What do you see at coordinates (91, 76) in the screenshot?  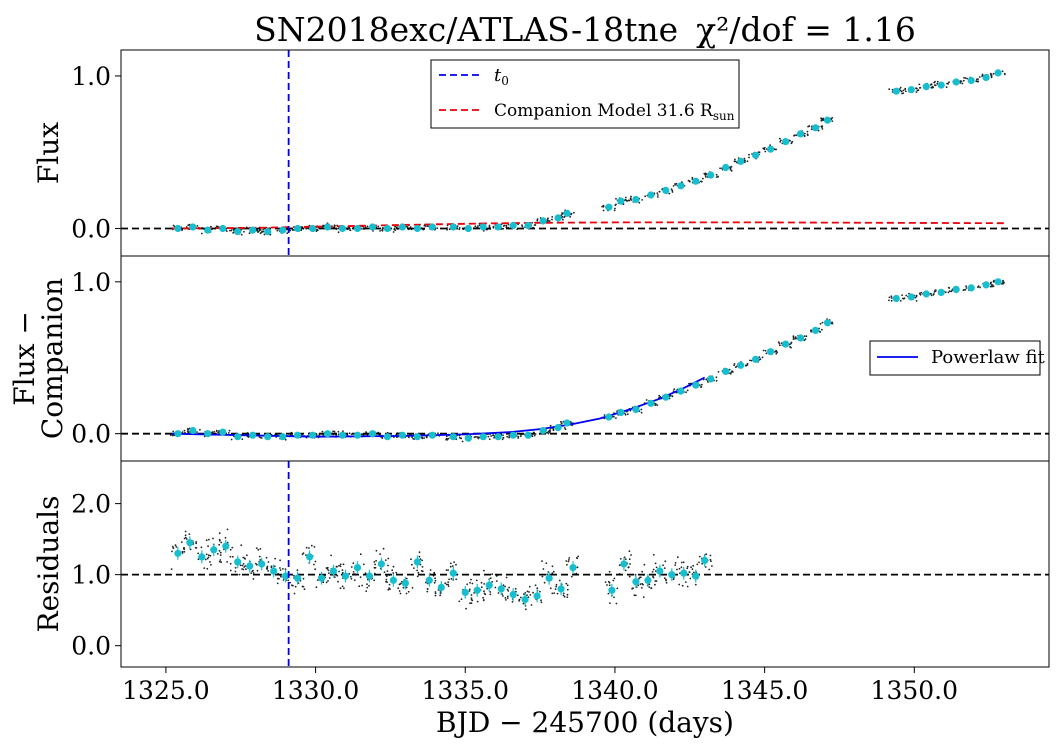 I see `y-tick-label: 1.0` at bounding box center [91, 76].